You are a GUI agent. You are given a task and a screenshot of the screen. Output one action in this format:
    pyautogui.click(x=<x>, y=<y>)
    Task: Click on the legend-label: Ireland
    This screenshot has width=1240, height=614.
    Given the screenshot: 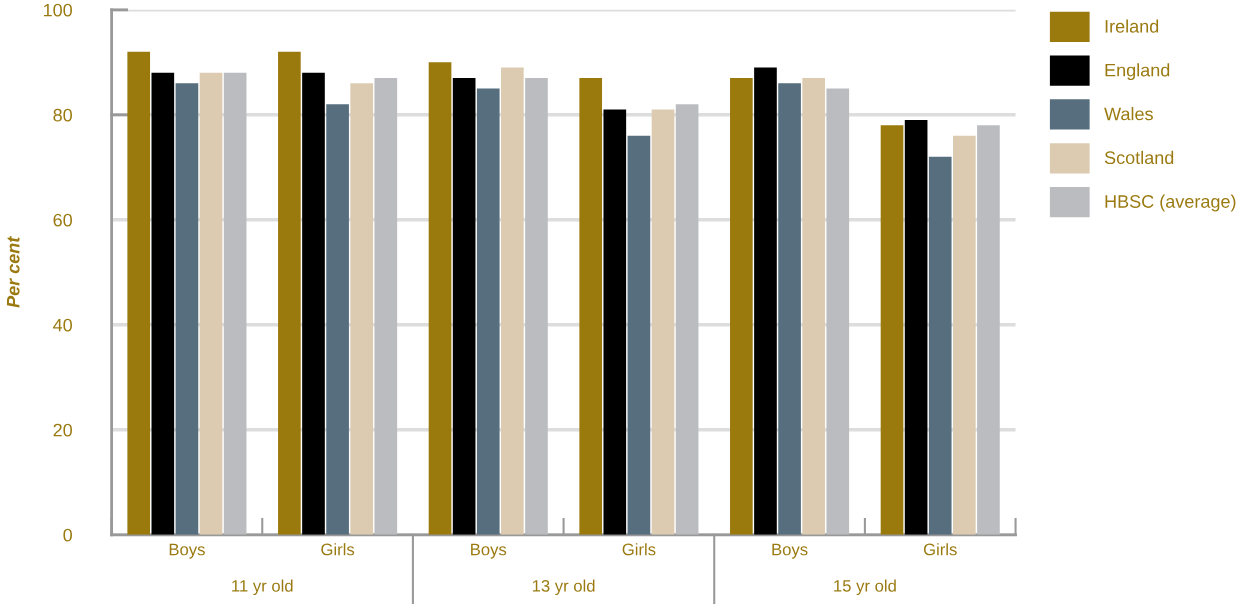 What is the action you would take?
    pyautogui.click(x=1132, y=26)
    